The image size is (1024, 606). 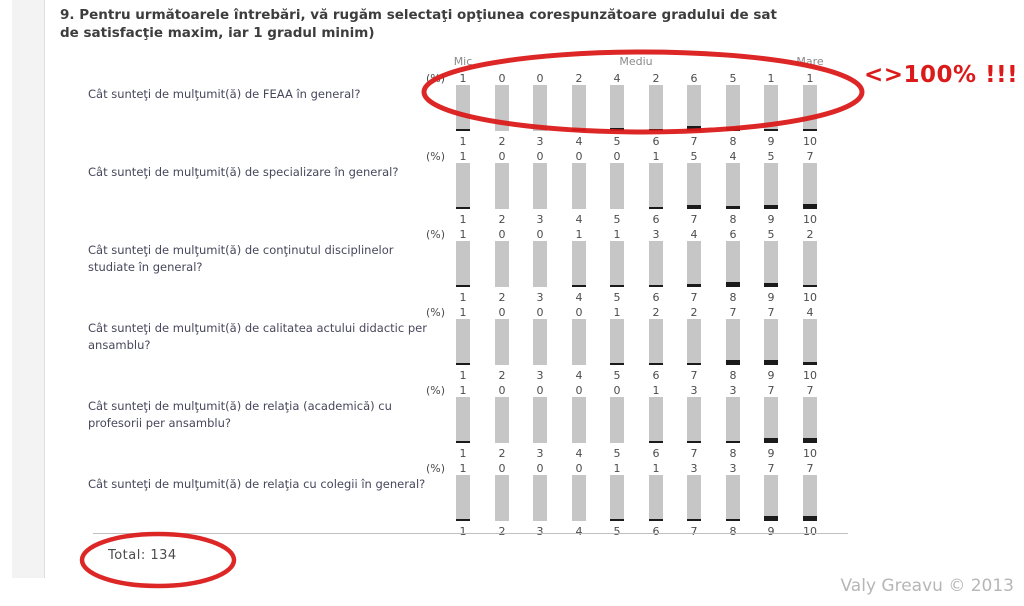 What do you see at coordinates (941, 75) in the screenshot?
I see `percent-warning-annotation: <>100% !!!` at bounding box center [941, 75].